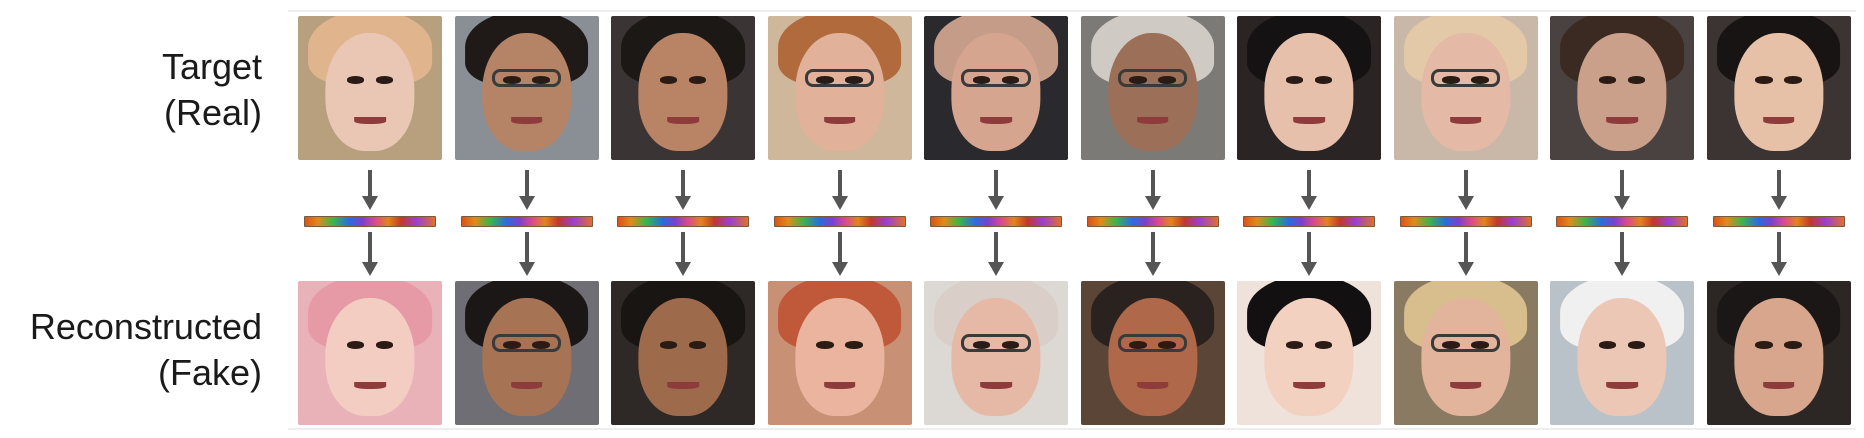 The image size is (1864, 438). I want to click on reconstructed-label-line1: Reconstructed, so click(145, 326).